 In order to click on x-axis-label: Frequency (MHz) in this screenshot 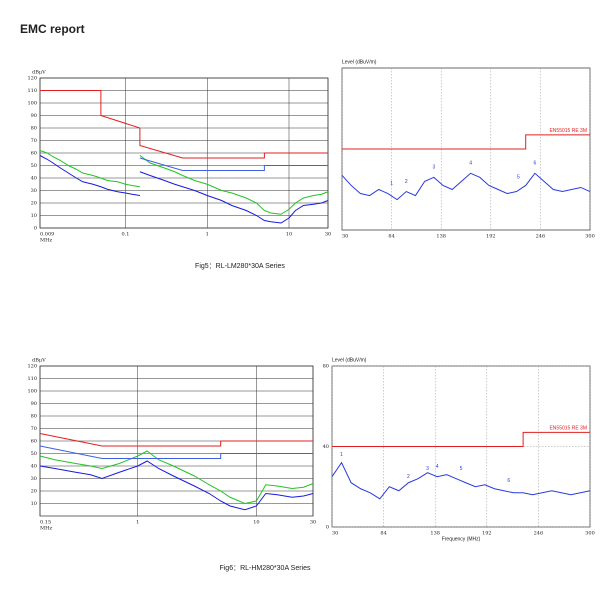, I will do `click(461, 539)`.